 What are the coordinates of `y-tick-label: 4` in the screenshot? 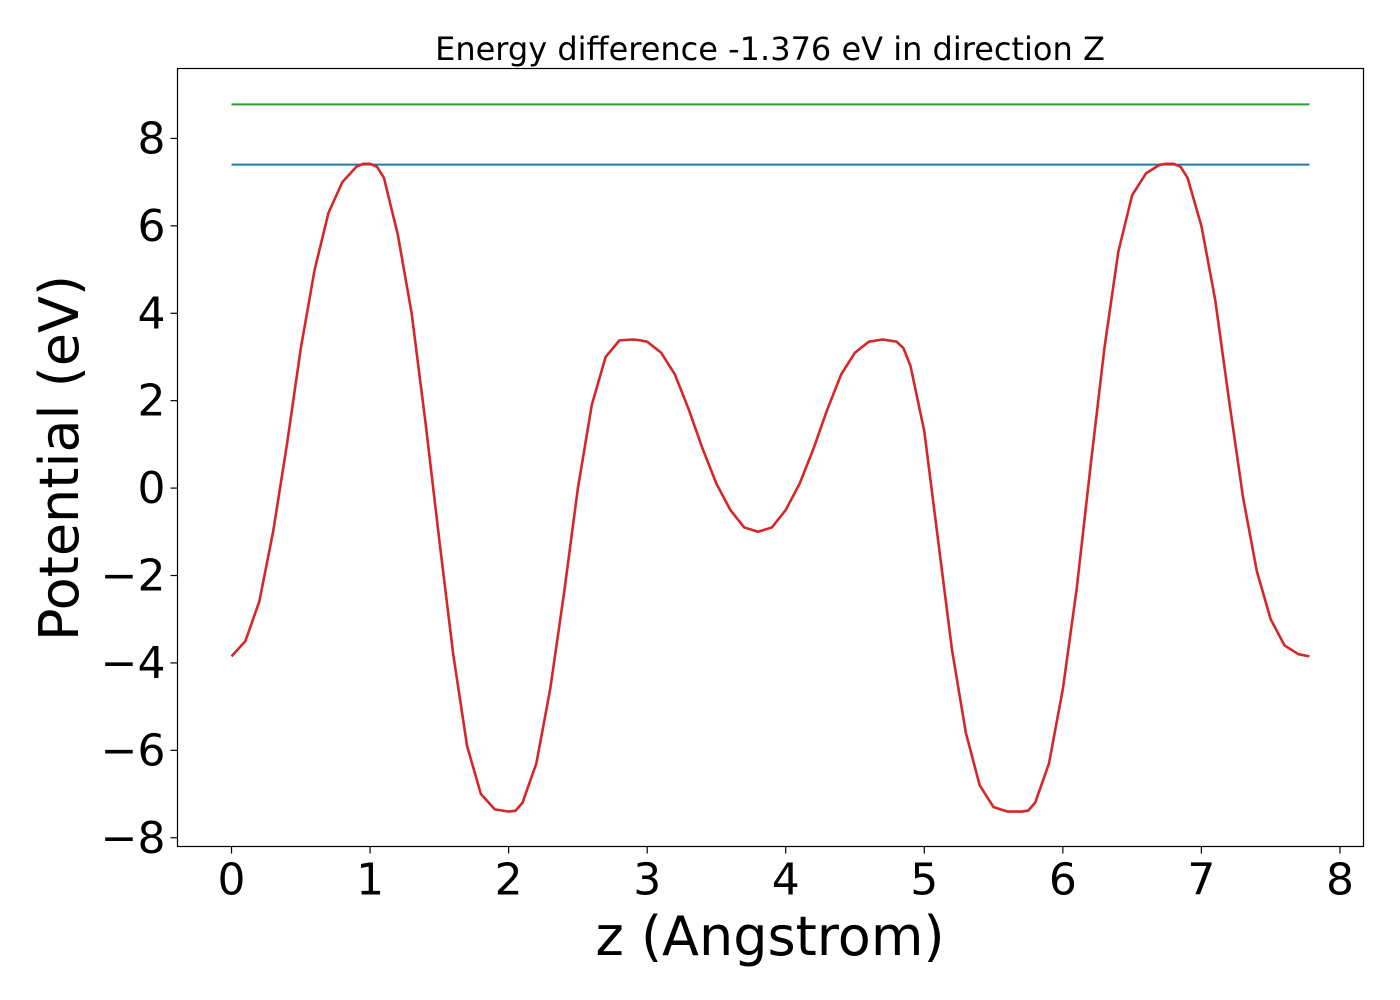 It's located at (152, 313).